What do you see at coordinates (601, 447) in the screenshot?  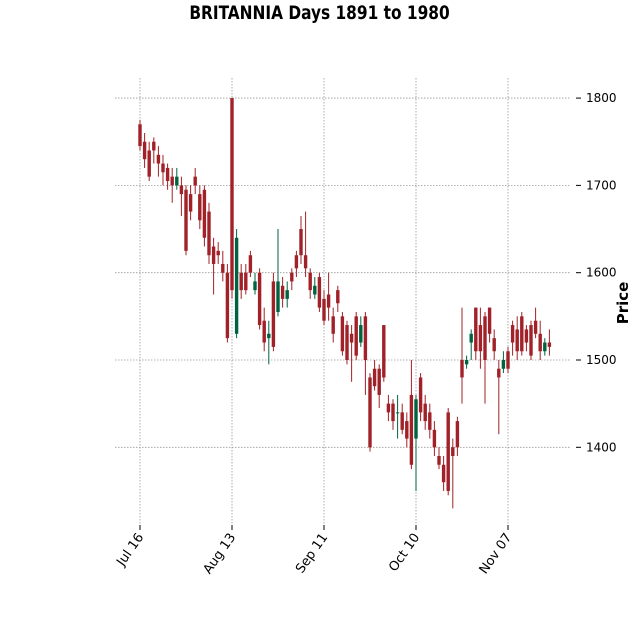 I see `y-tick-label: 1400` at bounding box center [601, 447].